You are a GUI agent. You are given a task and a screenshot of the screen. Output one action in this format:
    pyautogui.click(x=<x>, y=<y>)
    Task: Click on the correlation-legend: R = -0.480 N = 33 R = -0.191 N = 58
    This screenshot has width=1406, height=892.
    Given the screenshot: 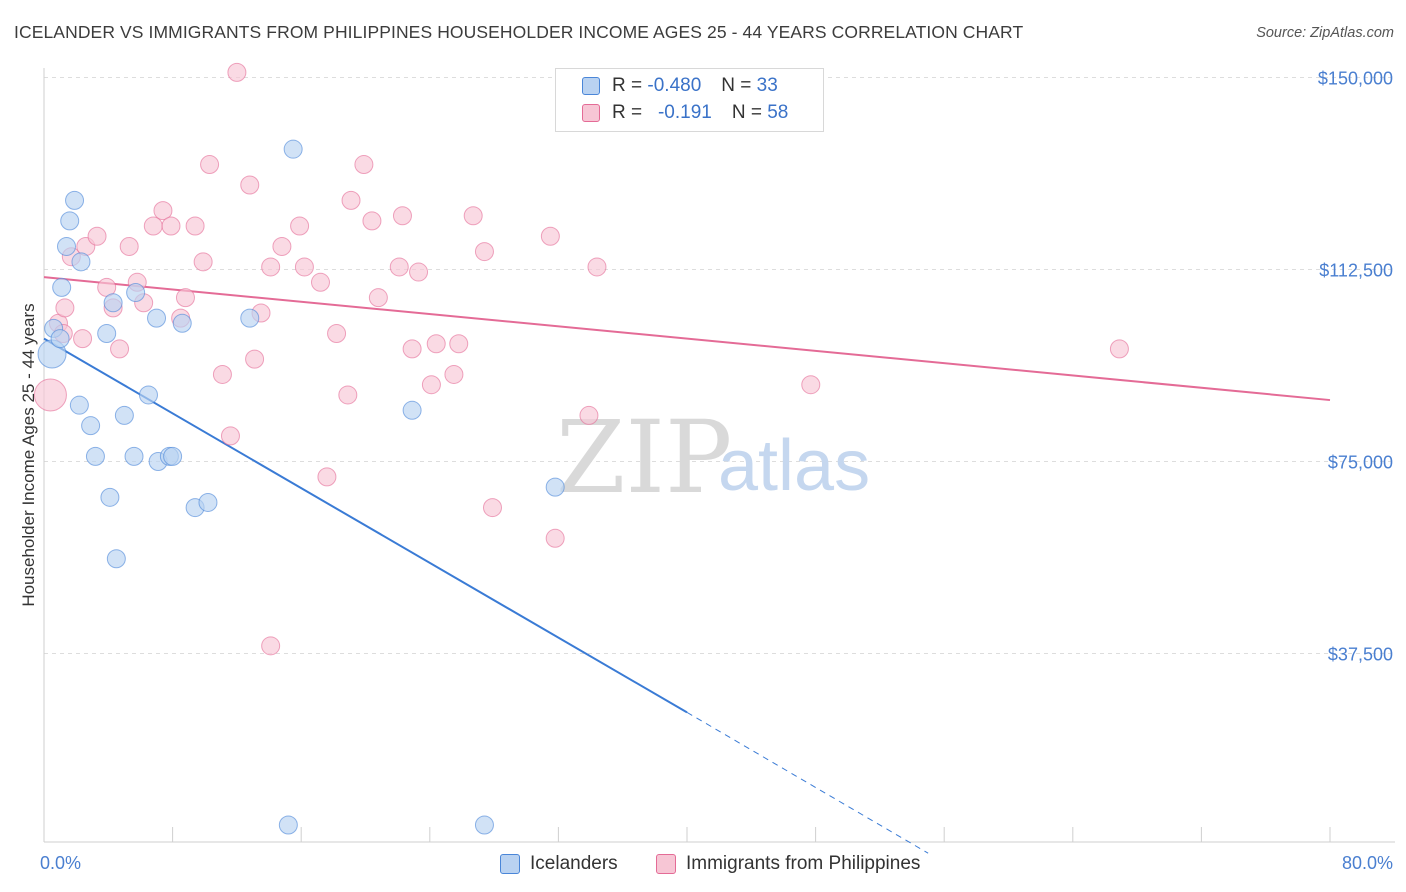 What is the action you would take?
    pyautogui.click(x=689, y=100)
    